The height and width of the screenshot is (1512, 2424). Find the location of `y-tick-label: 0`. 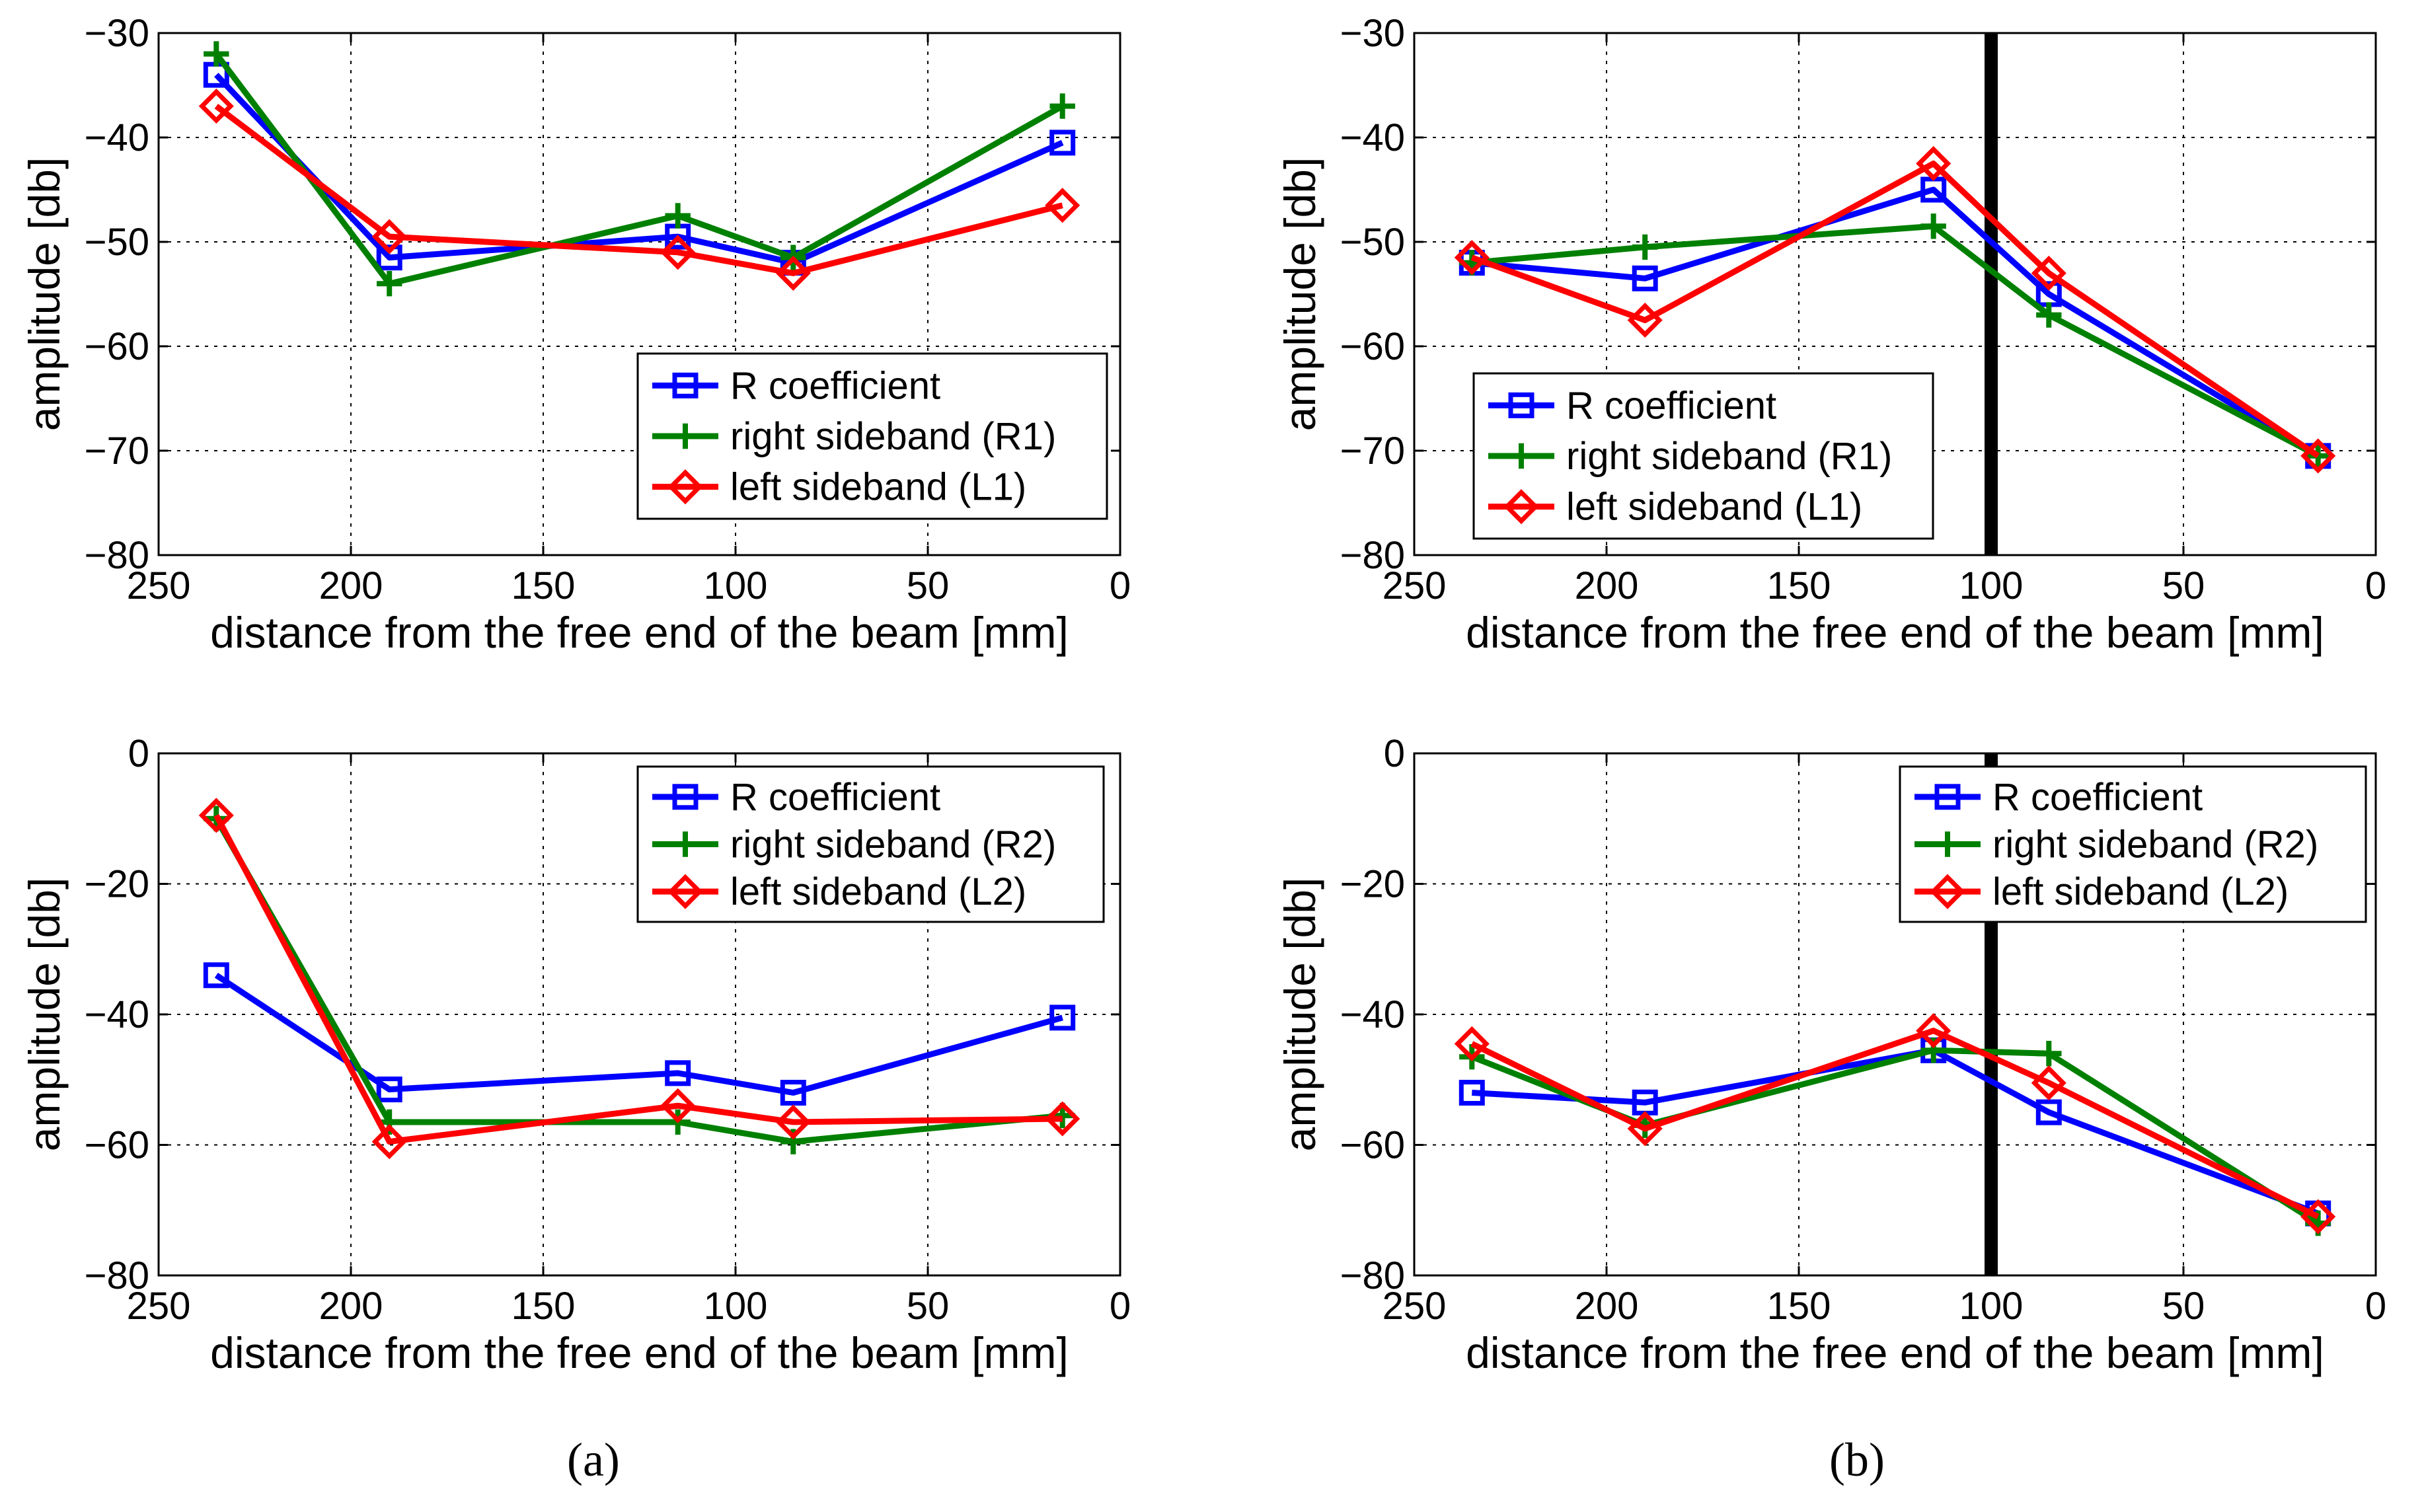

y-tick-label: 0 is located at coordinates (1395, 753).